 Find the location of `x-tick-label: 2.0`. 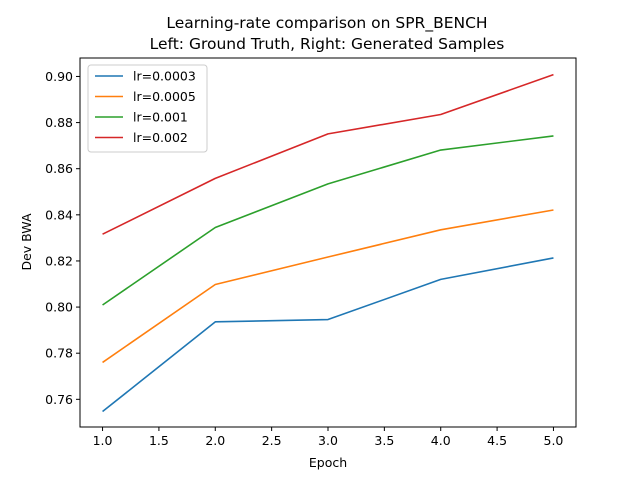

x-tick-label: 2.0 is located at coordinates (215, 440).